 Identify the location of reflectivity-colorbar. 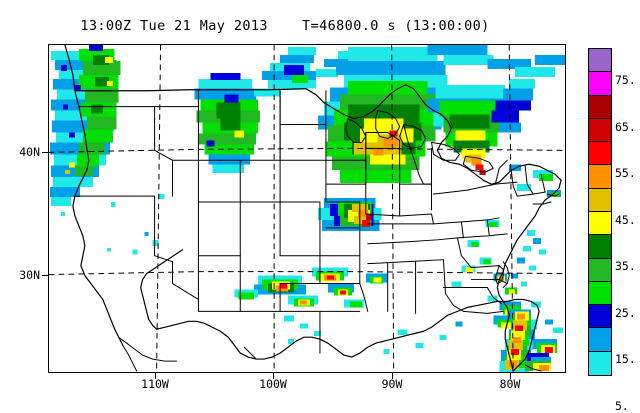
(600, 212).